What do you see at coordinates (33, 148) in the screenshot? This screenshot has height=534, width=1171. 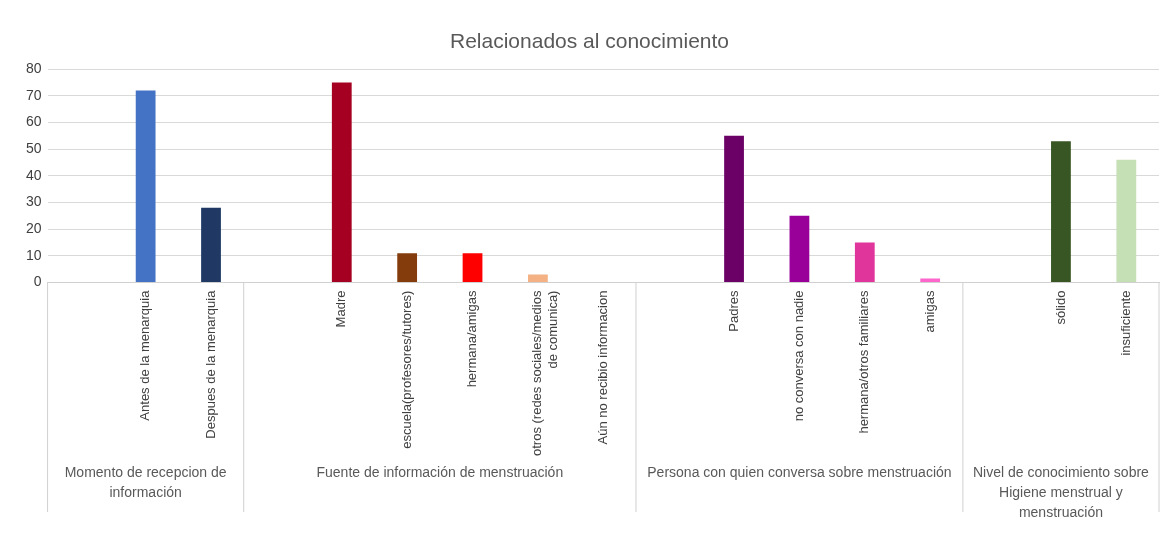 I see `y-tick-label: 50` at bounding box center [33, 148].